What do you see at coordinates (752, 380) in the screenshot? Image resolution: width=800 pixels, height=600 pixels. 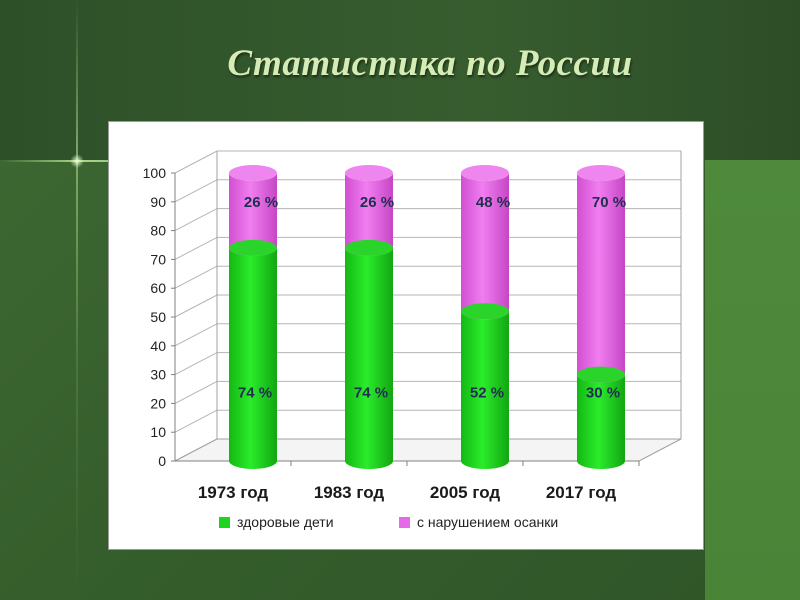 I see `background-right-band` at bounding box center [752, 380].